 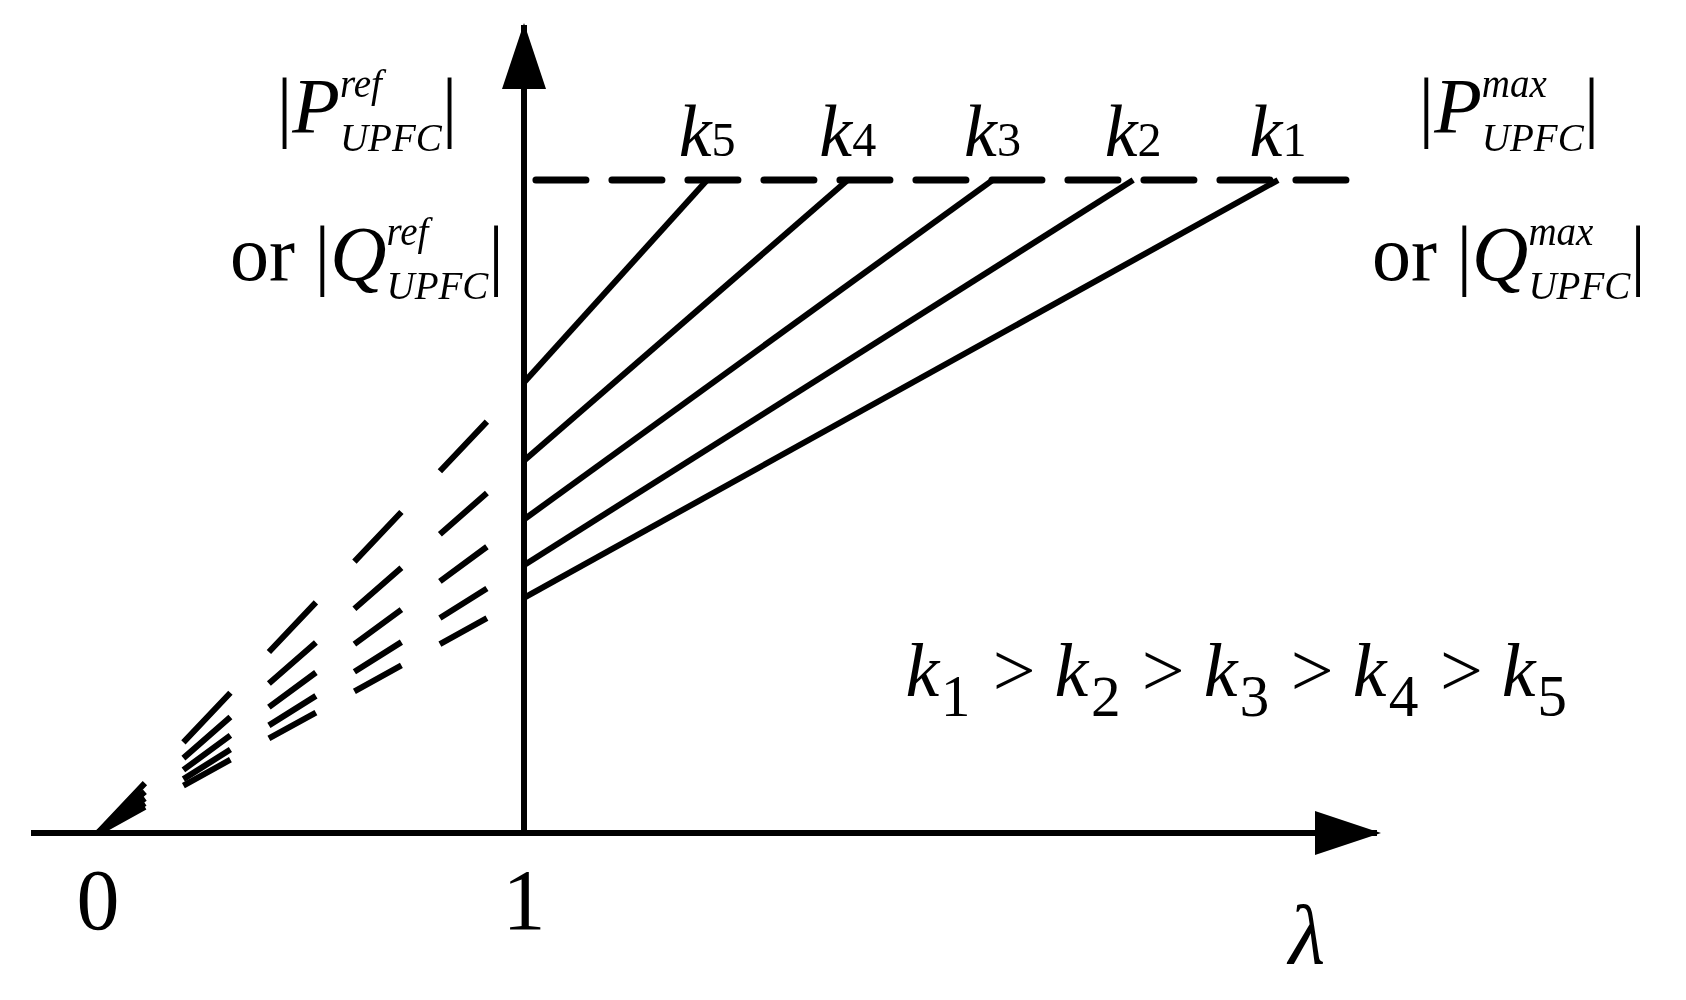 What do you see at coordinates (98, 899) in the screenshot?
I see `x-tick-label: 0` at bounding box center [98, 899].